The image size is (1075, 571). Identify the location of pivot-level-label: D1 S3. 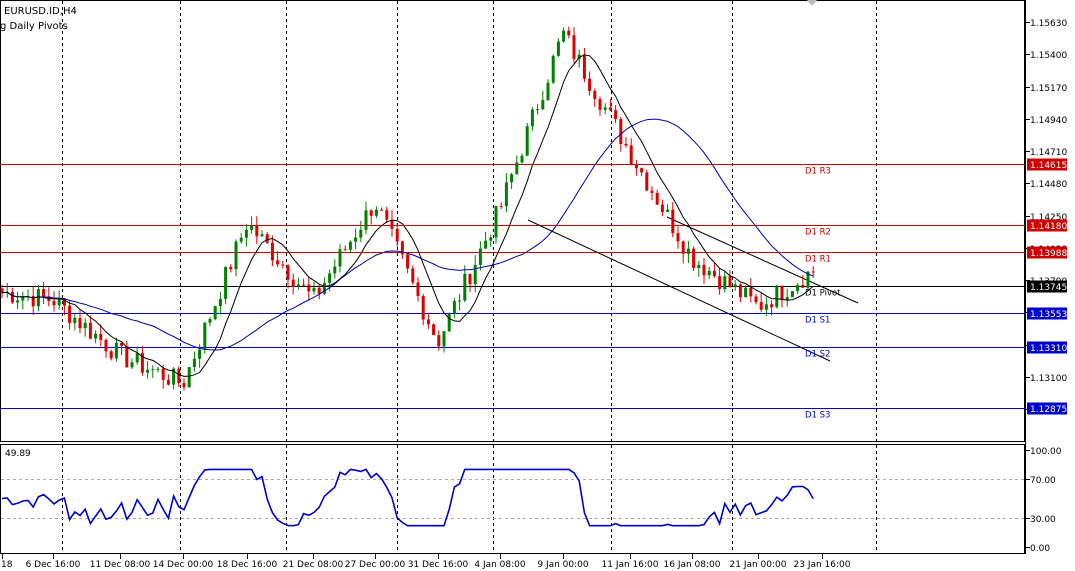
(817, 416).